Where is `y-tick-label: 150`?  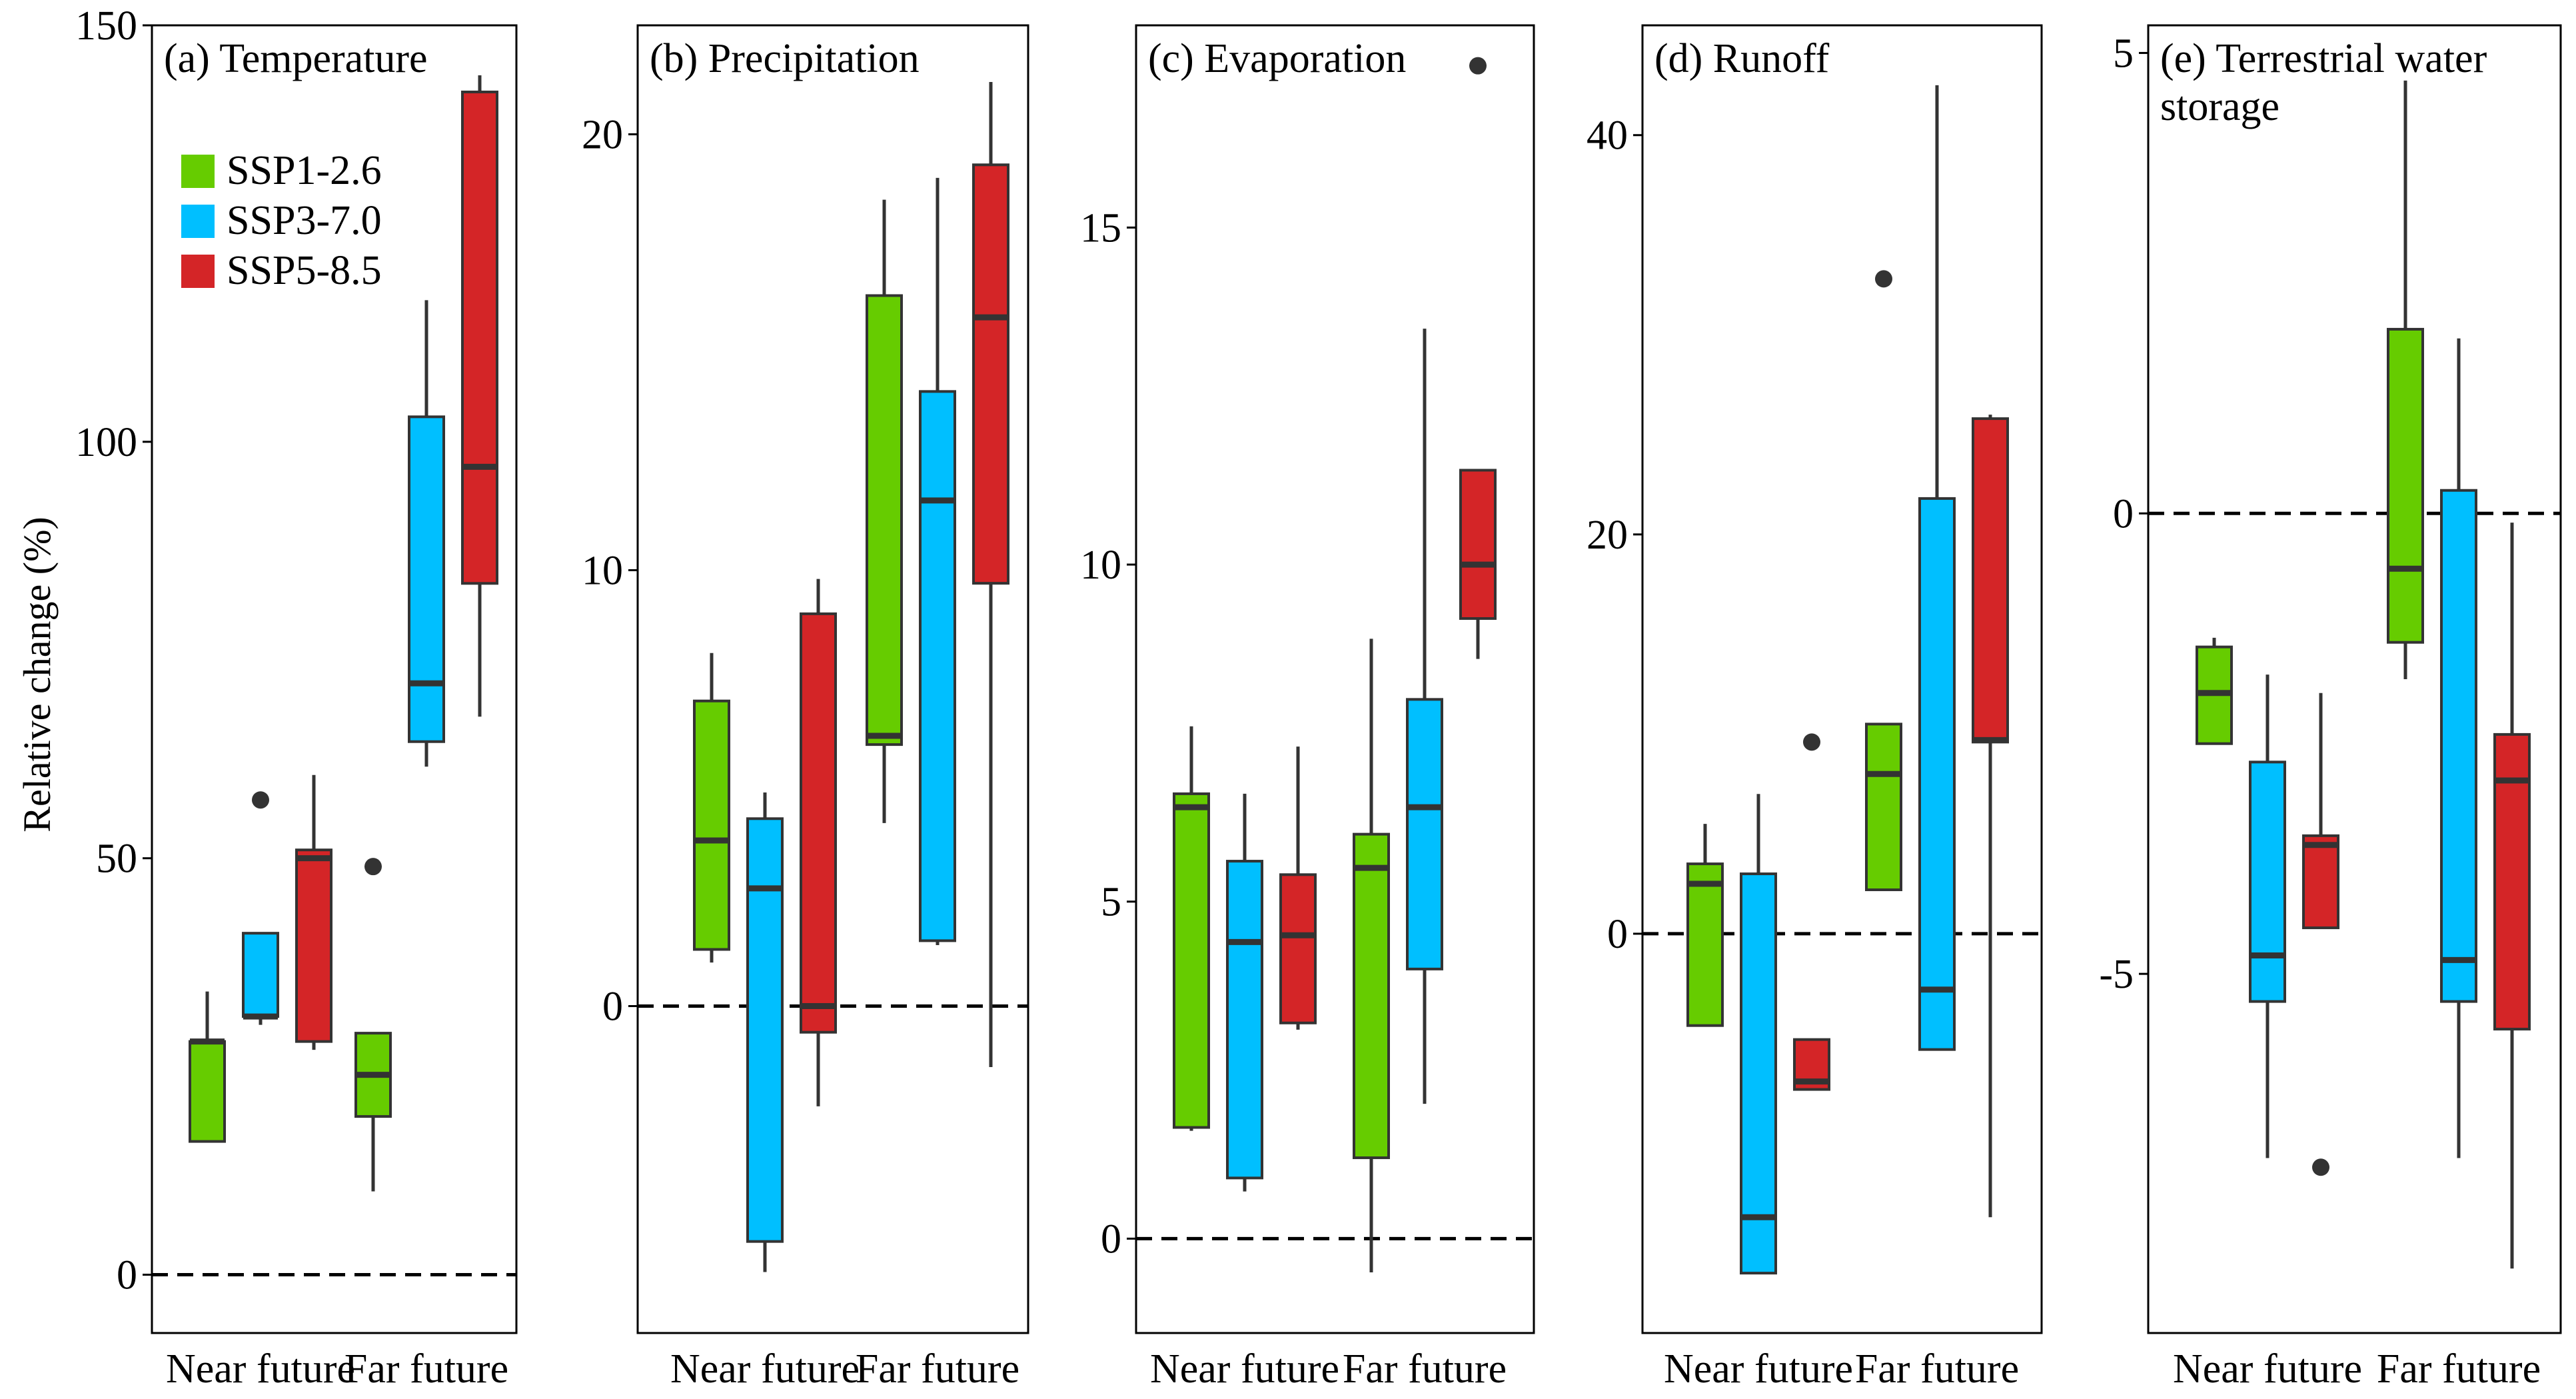
y-tick-label: 150 is located at coordinates (106, 26).